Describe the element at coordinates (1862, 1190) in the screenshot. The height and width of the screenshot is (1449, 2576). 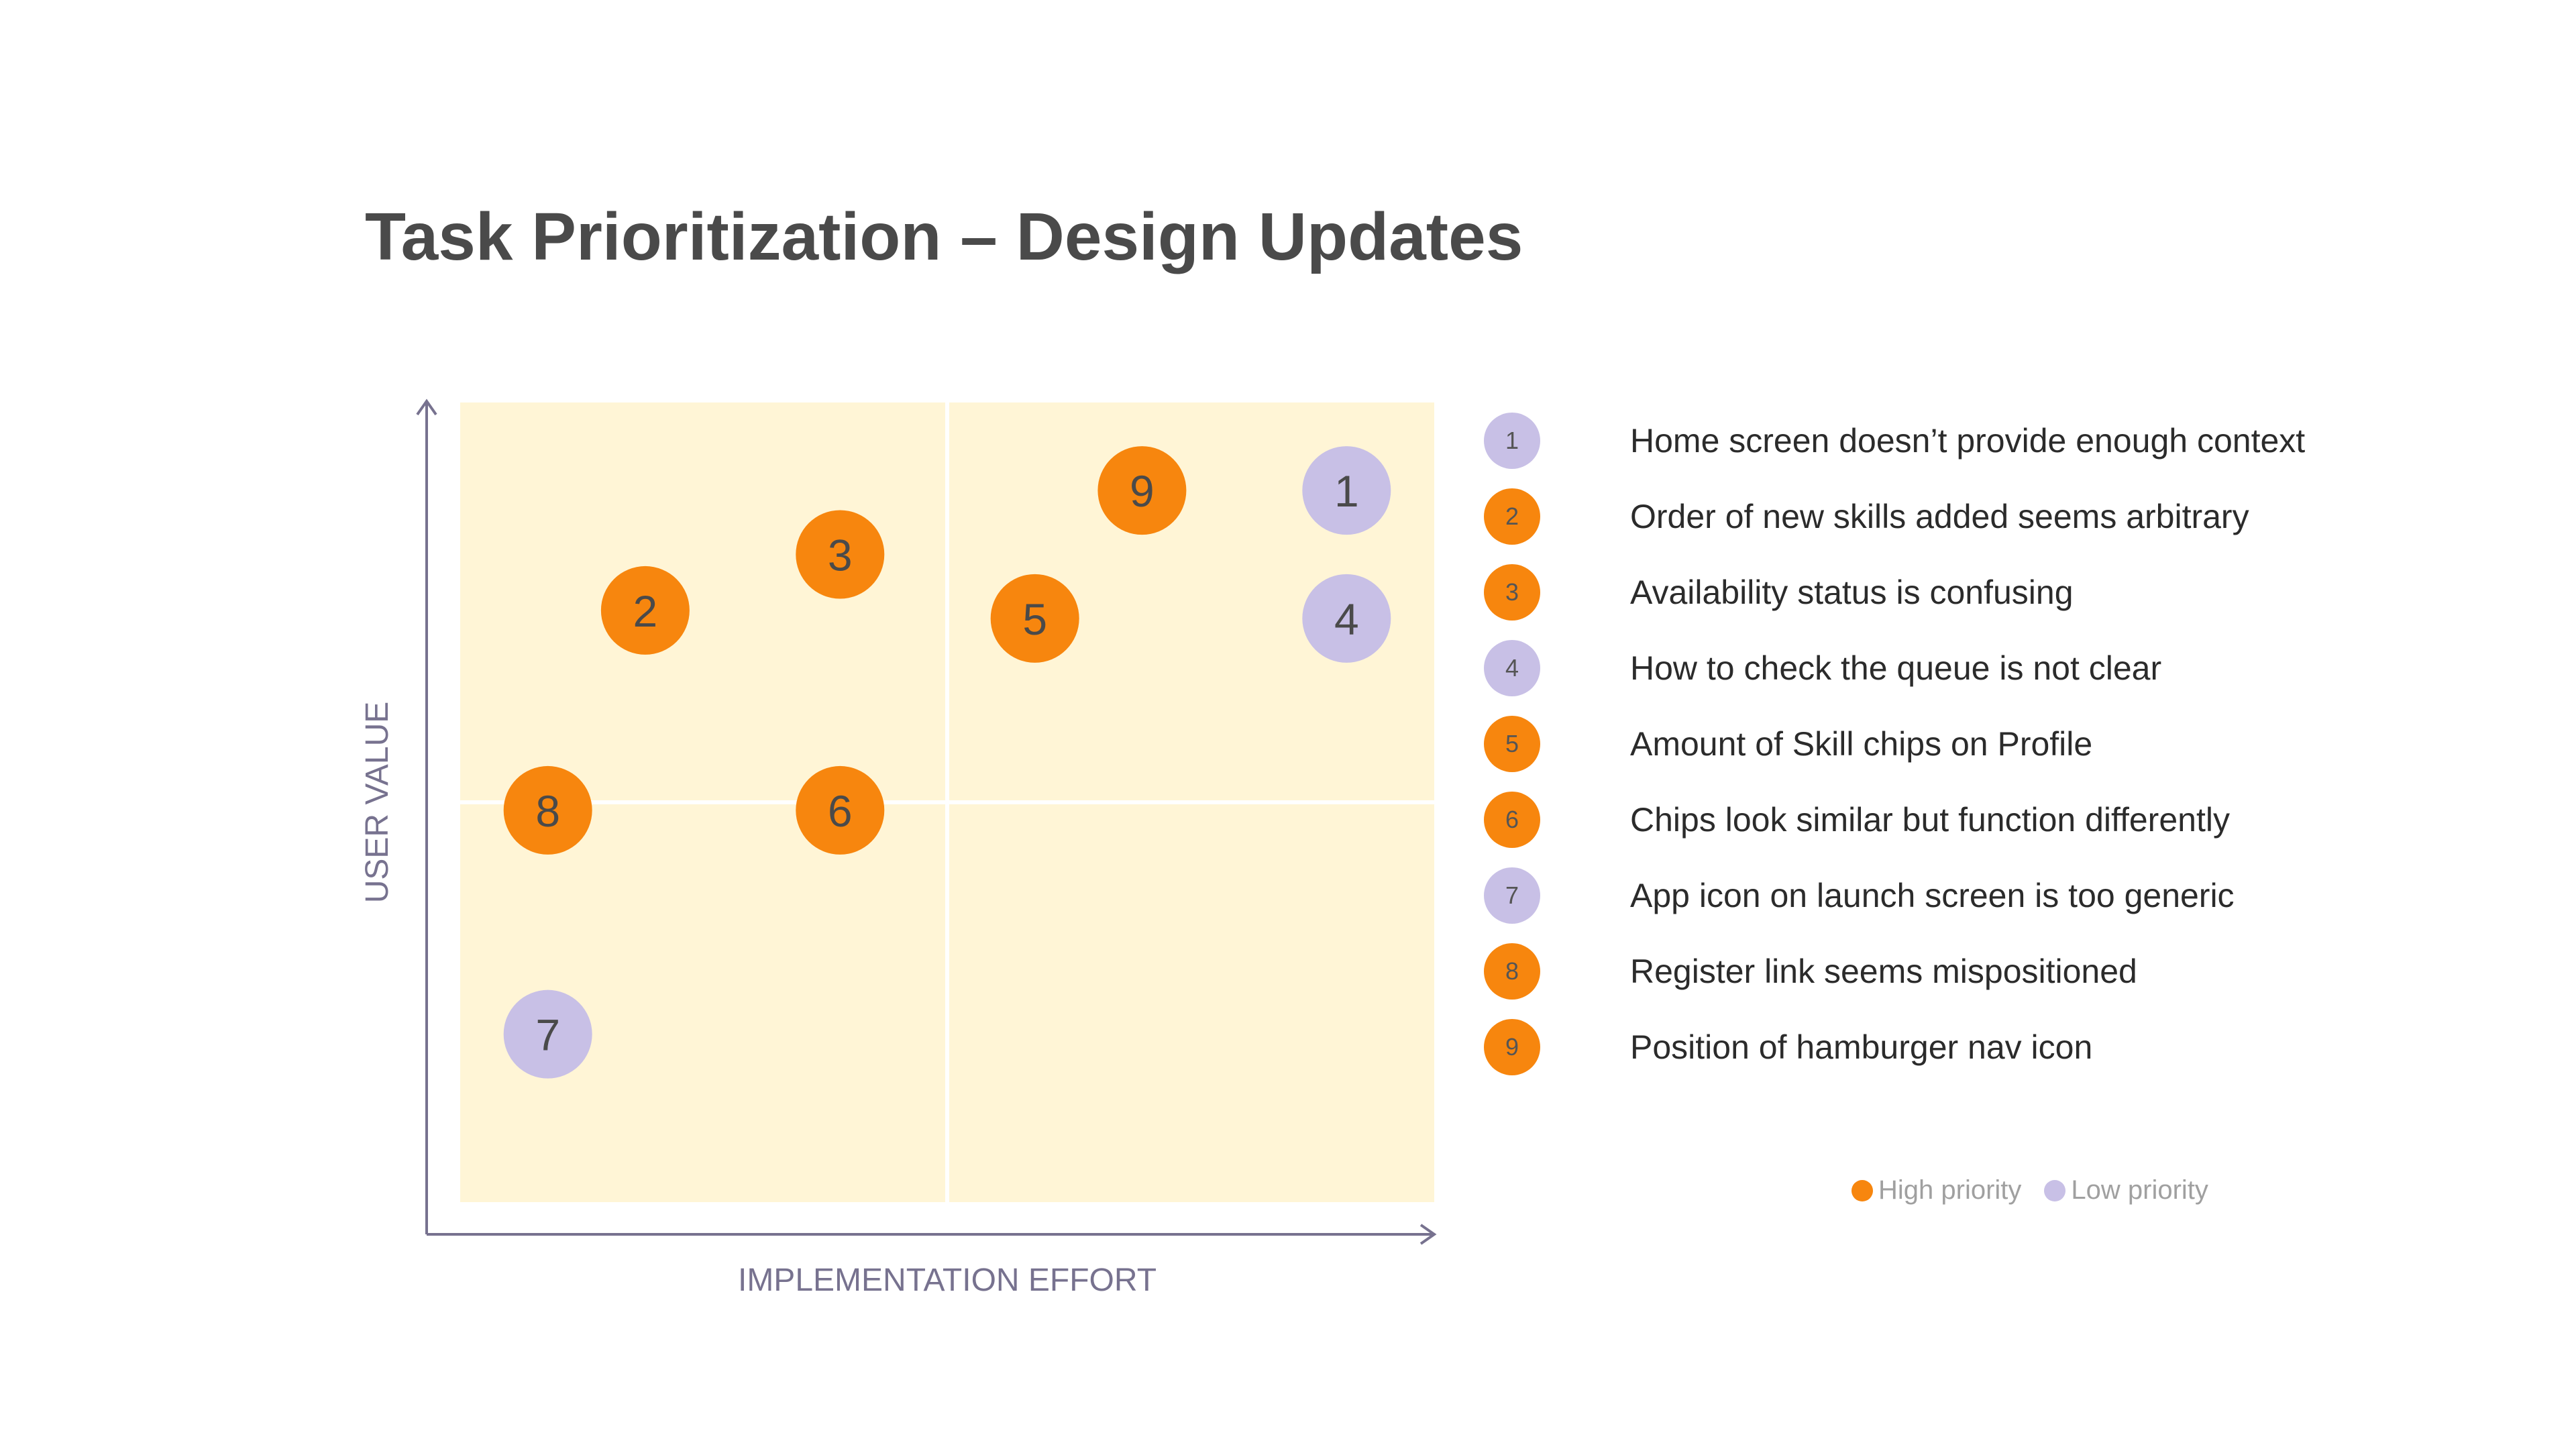
I see `high-priority-dot-icon` at that location.